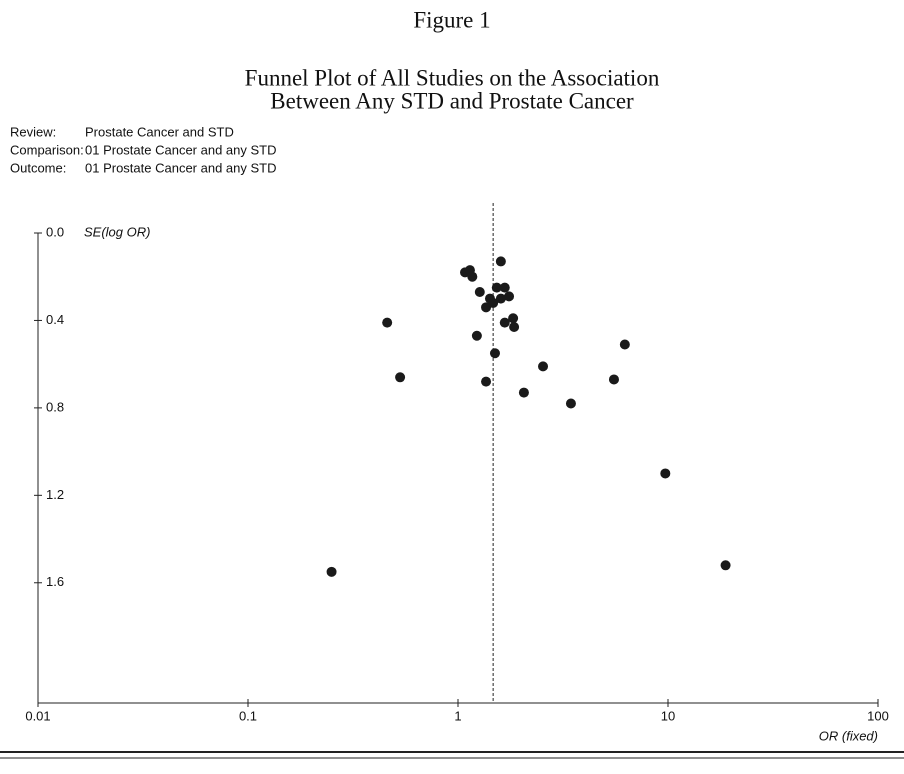 The height and width of the screenshot is (774, 904). I want to click on x-tick-label: 1, so click(457, 715).